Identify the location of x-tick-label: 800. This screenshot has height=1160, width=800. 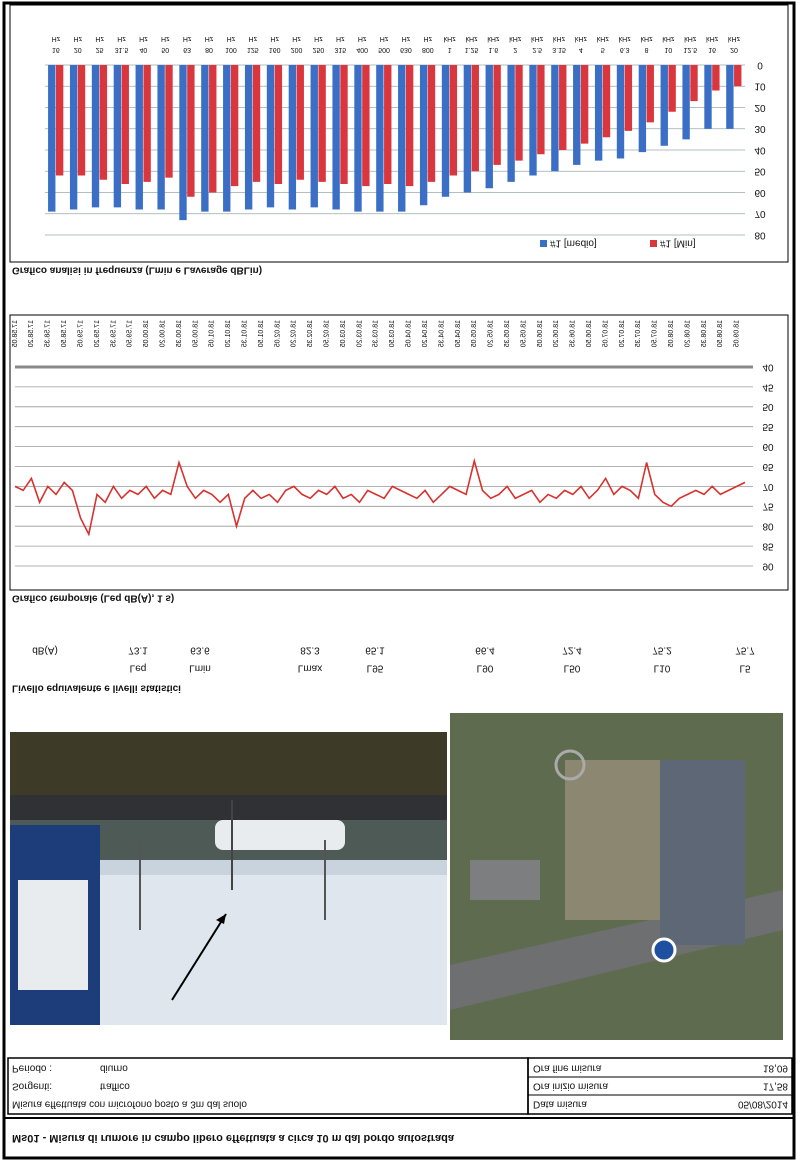
(428, 49).